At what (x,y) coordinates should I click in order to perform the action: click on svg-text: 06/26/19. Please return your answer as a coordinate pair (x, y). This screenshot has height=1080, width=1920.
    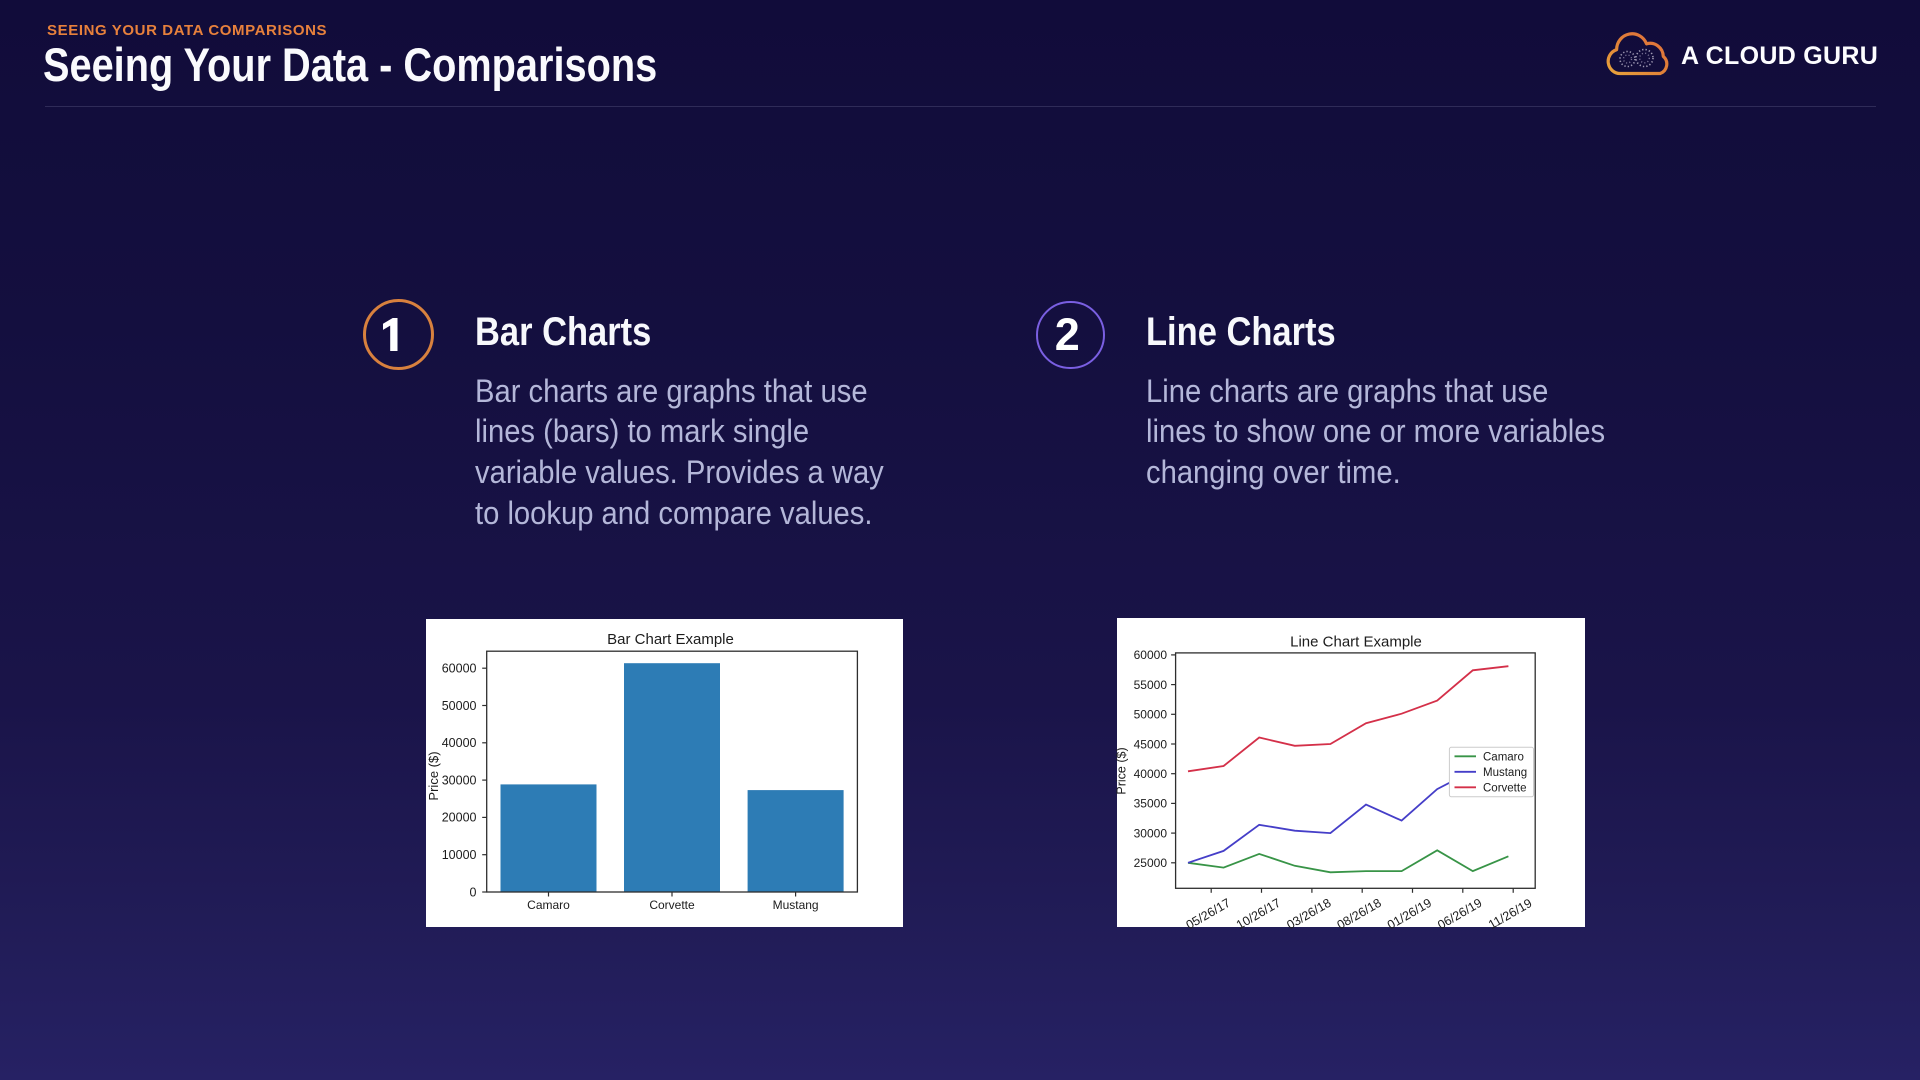
    Looking at the image, I should click on (1459, 914).